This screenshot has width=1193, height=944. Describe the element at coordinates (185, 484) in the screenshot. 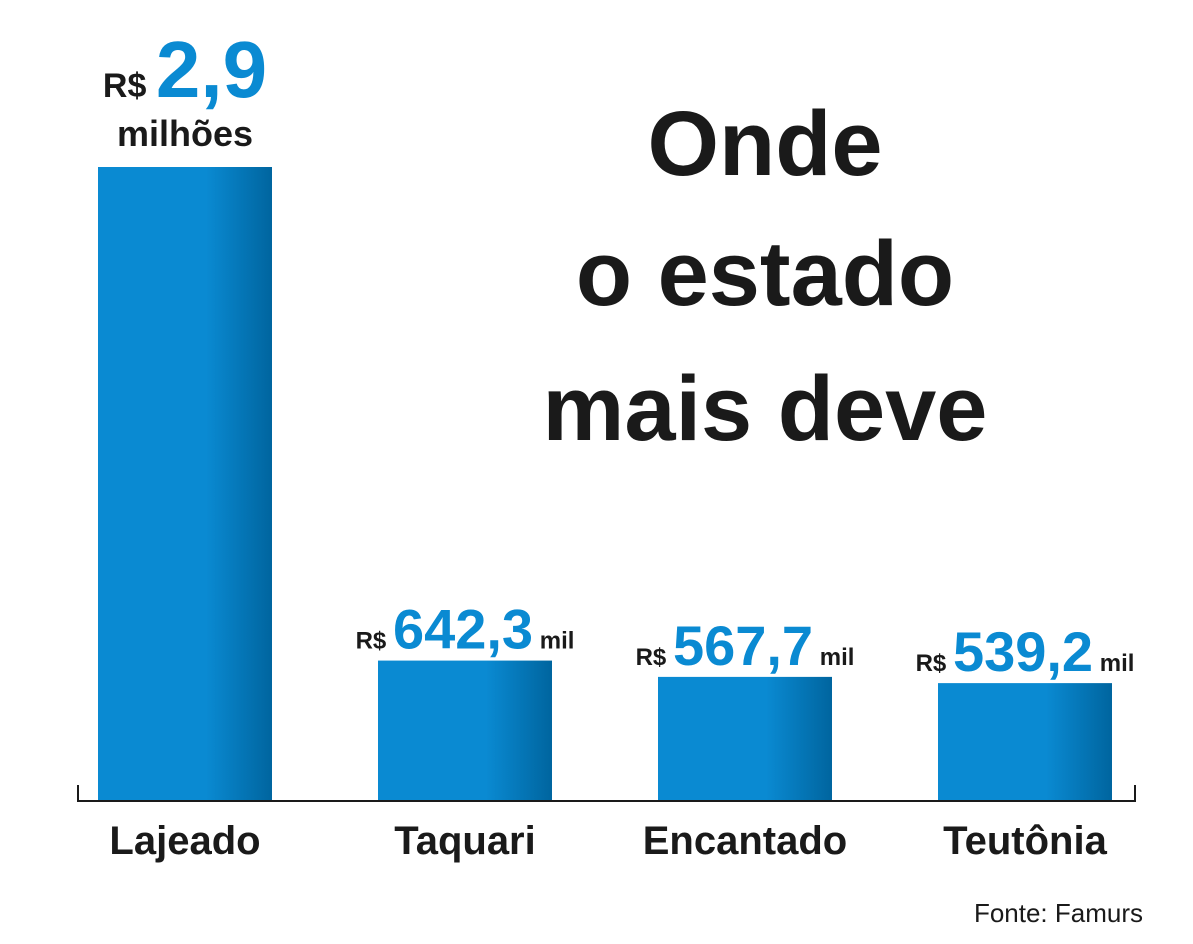

I see `bar-lajeado` at that location.